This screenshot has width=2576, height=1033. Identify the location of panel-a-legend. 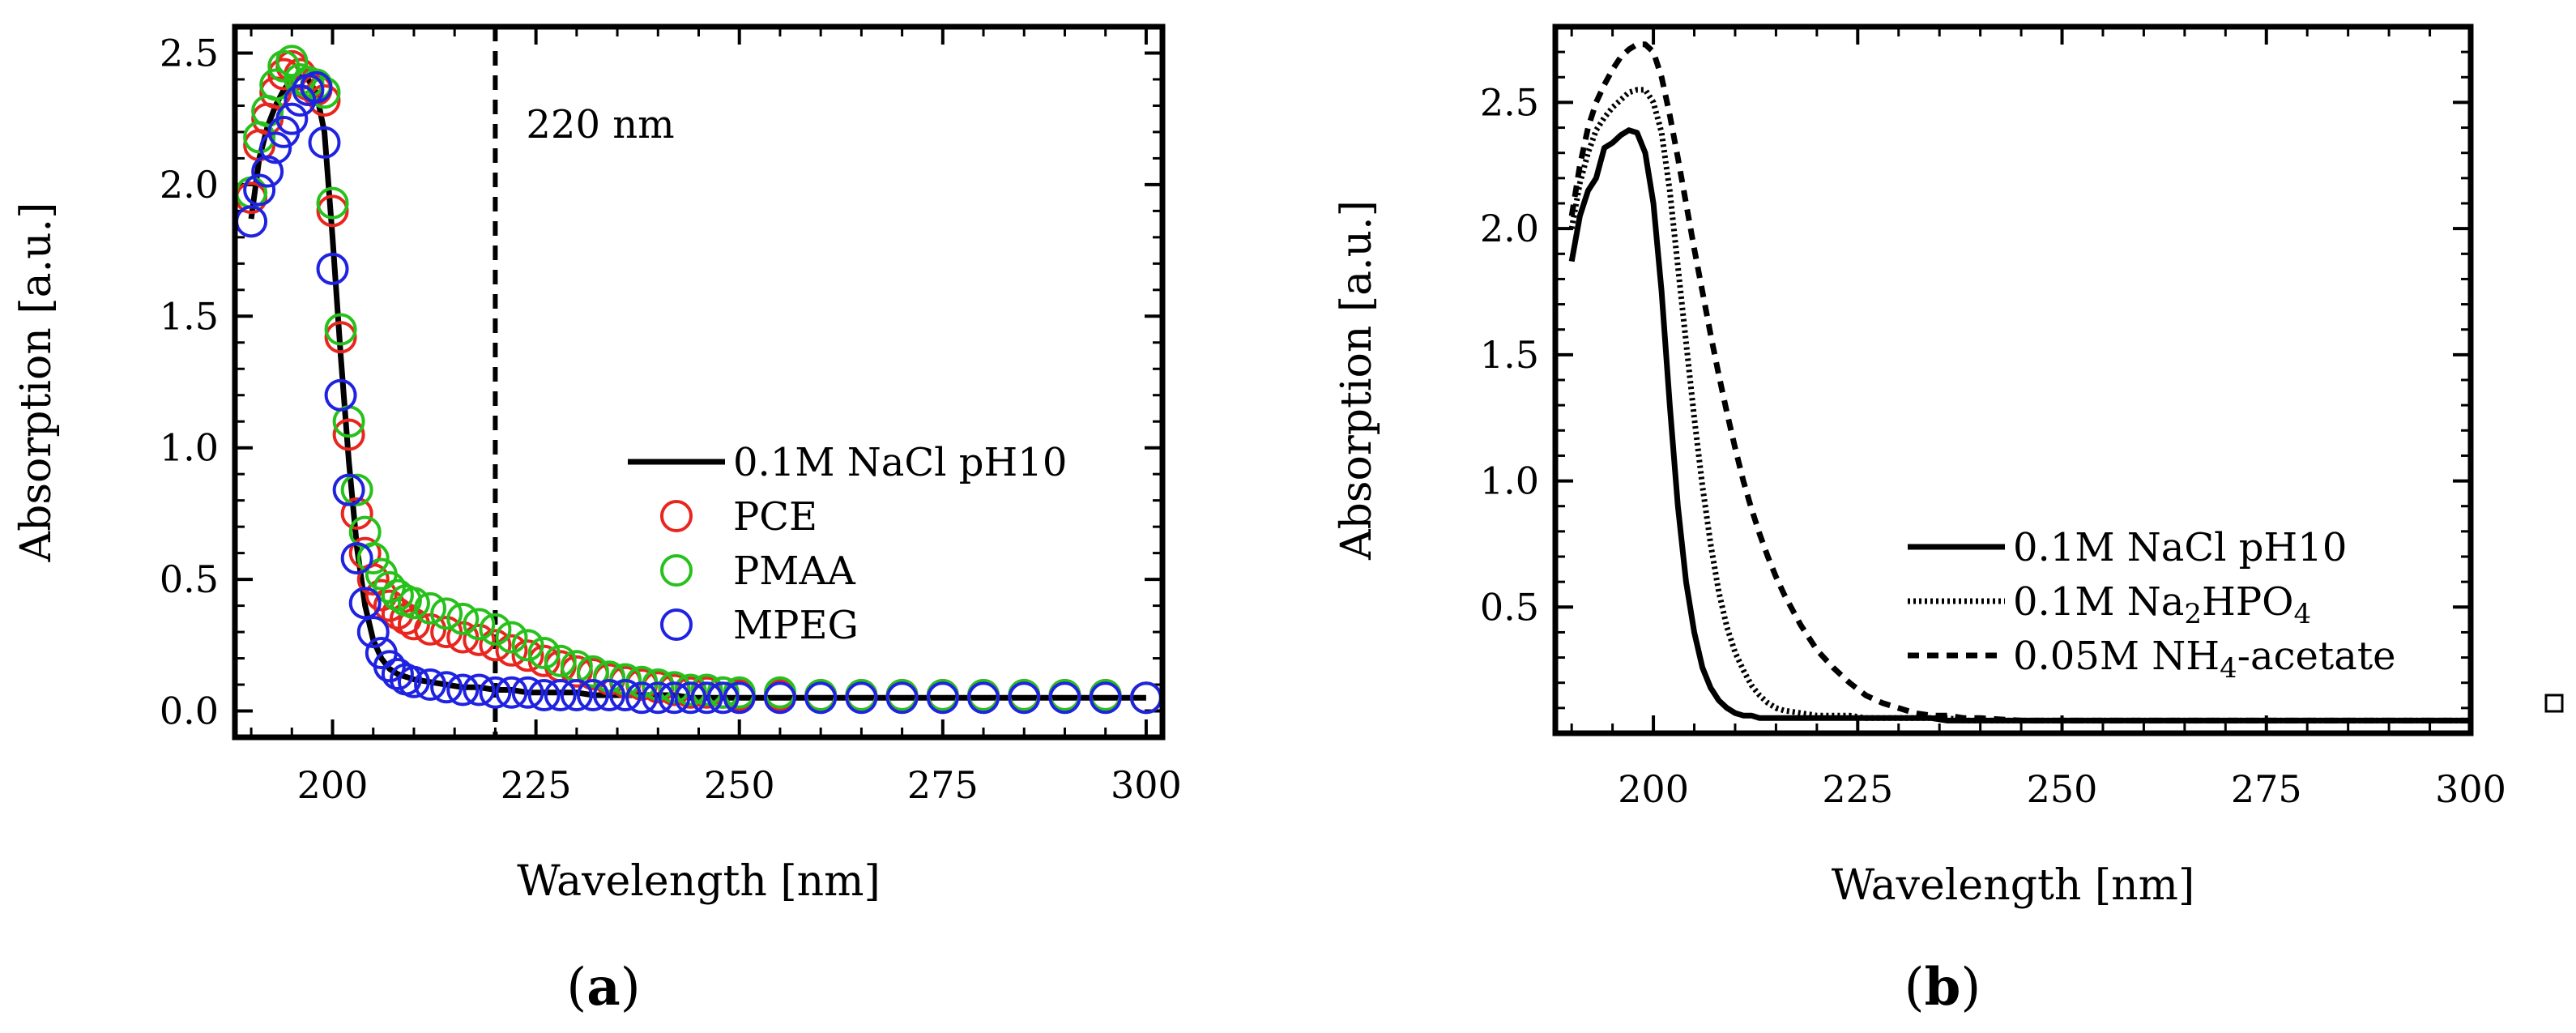
(676, 550).